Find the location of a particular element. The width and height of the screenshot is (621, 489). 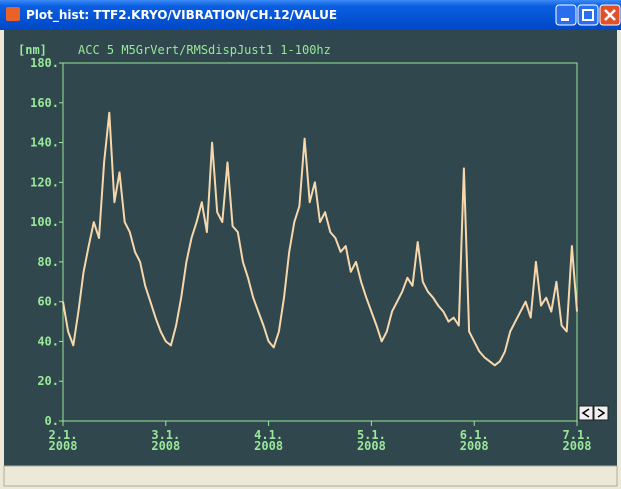

app-icon is located at coordinates (13, 14).